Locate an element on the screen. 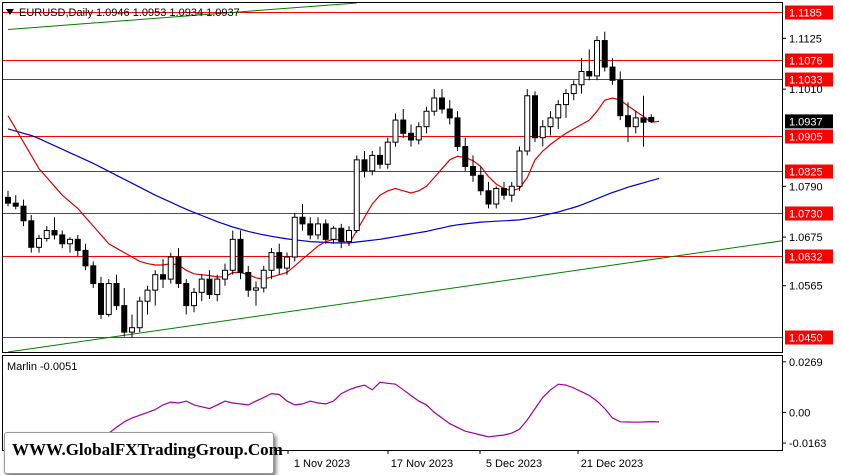 Image resolution: width=841 pixels, height=475 pixels. level-label: 1.0825 is located at coordinates (806, 173).